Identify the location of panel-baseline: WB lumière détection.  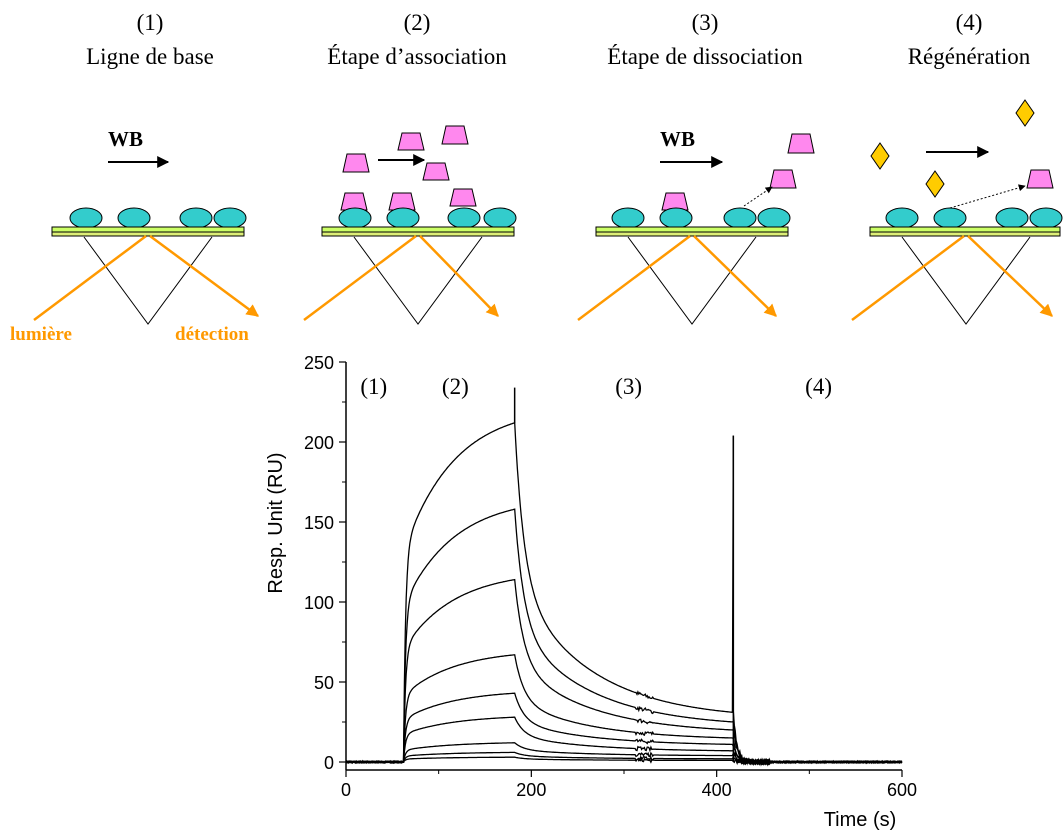
(135, 236).